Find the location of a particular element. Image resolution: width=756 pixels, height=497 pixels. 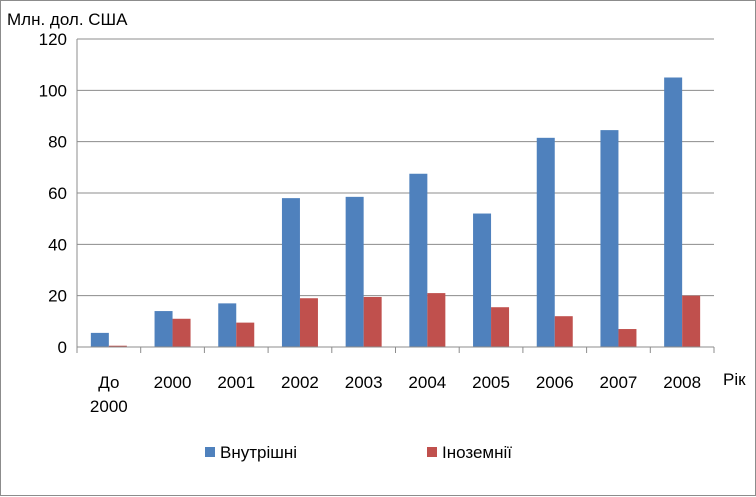

y-tick-label: 0 is located at coordinates (62, 347).